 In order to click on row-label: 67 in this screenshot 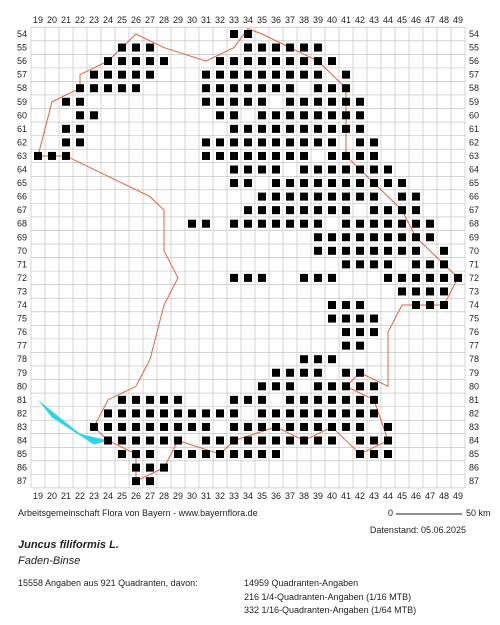, I will do `click(22, 210)`.